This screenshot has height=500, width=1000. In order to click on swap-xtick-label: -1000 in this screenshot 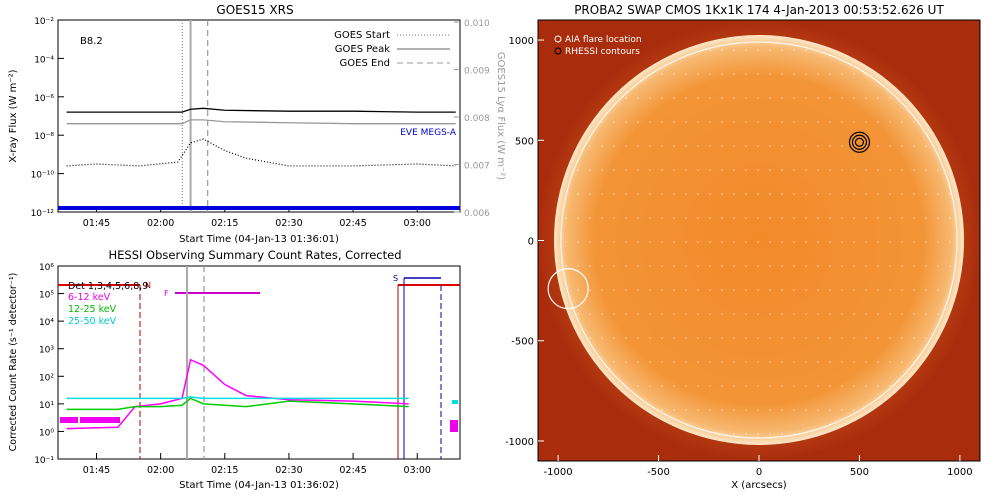, I will do `click(558, 472)`.